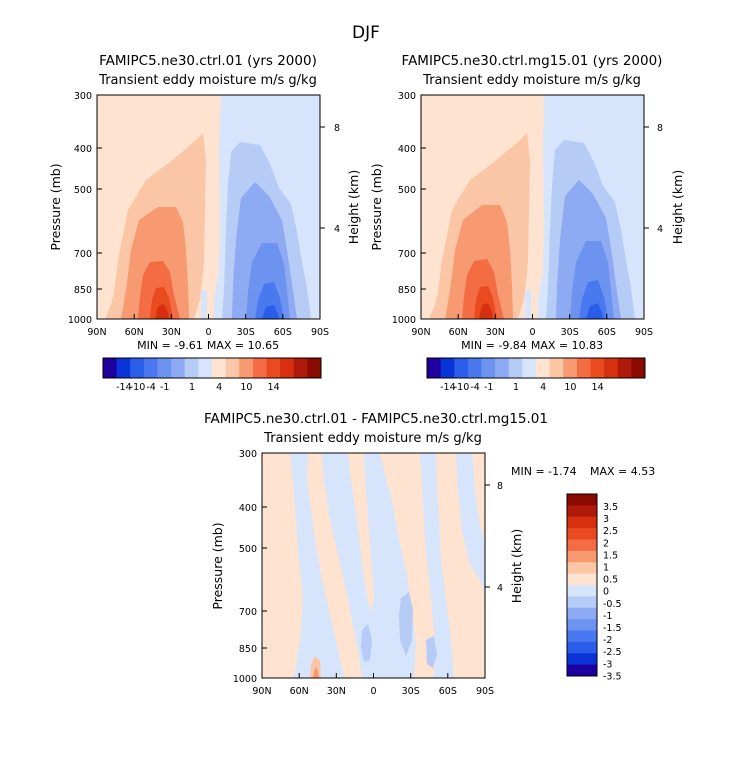 The height and width of the screenshot is (772, 733). Describe the element at coordinates (80, 320) in the screenshot. I see `panel-1-y-tick-label: 1000` at that location.